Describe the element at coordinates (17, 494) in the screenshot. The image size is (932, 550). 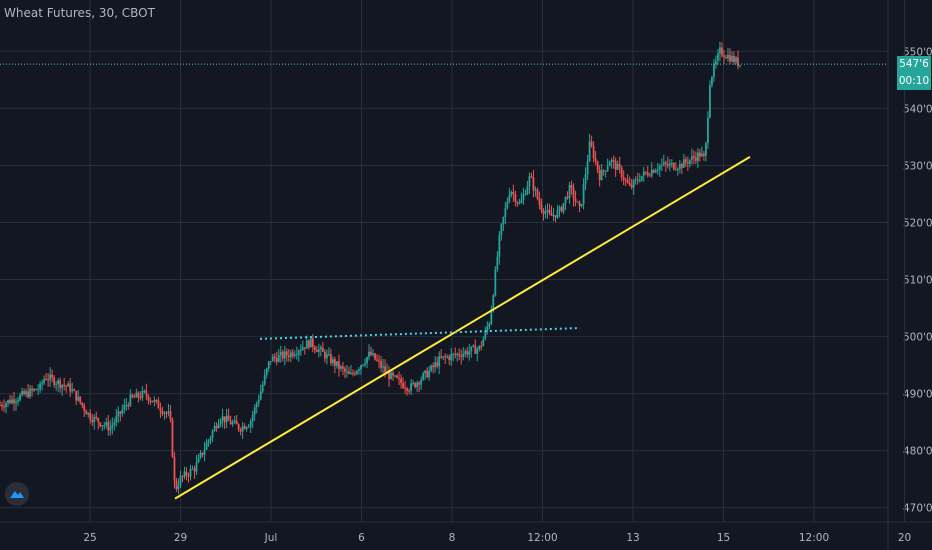
I see `tradingview-logo-icon` at that location.